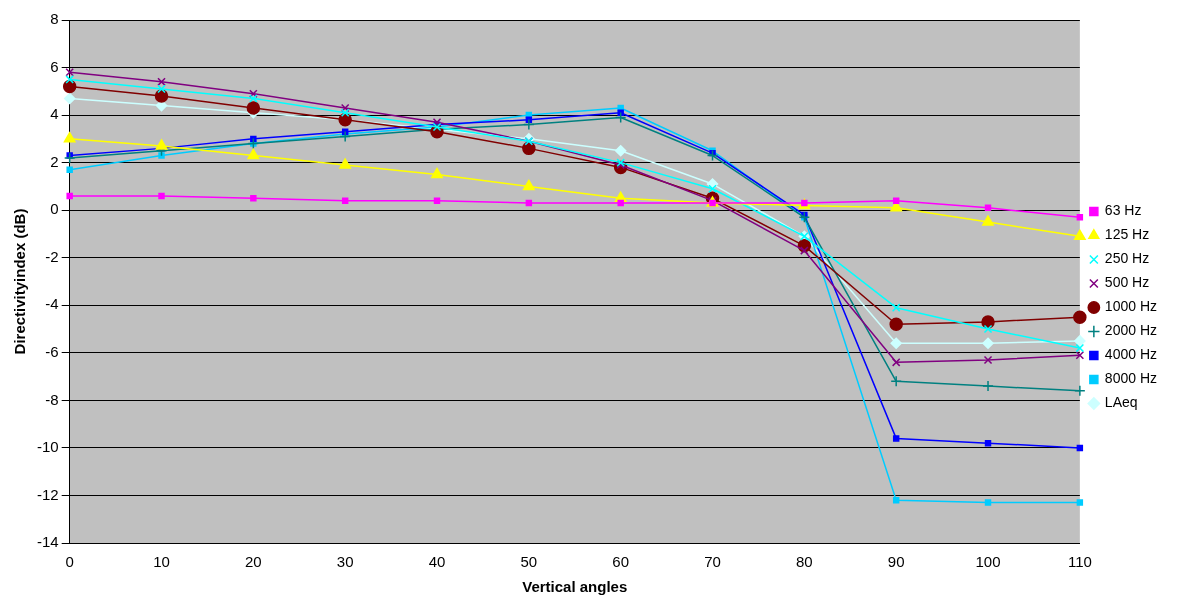 This screenshot has width=1181, height=609. I want to click on x-tick-label: 10, so click(161, 562).